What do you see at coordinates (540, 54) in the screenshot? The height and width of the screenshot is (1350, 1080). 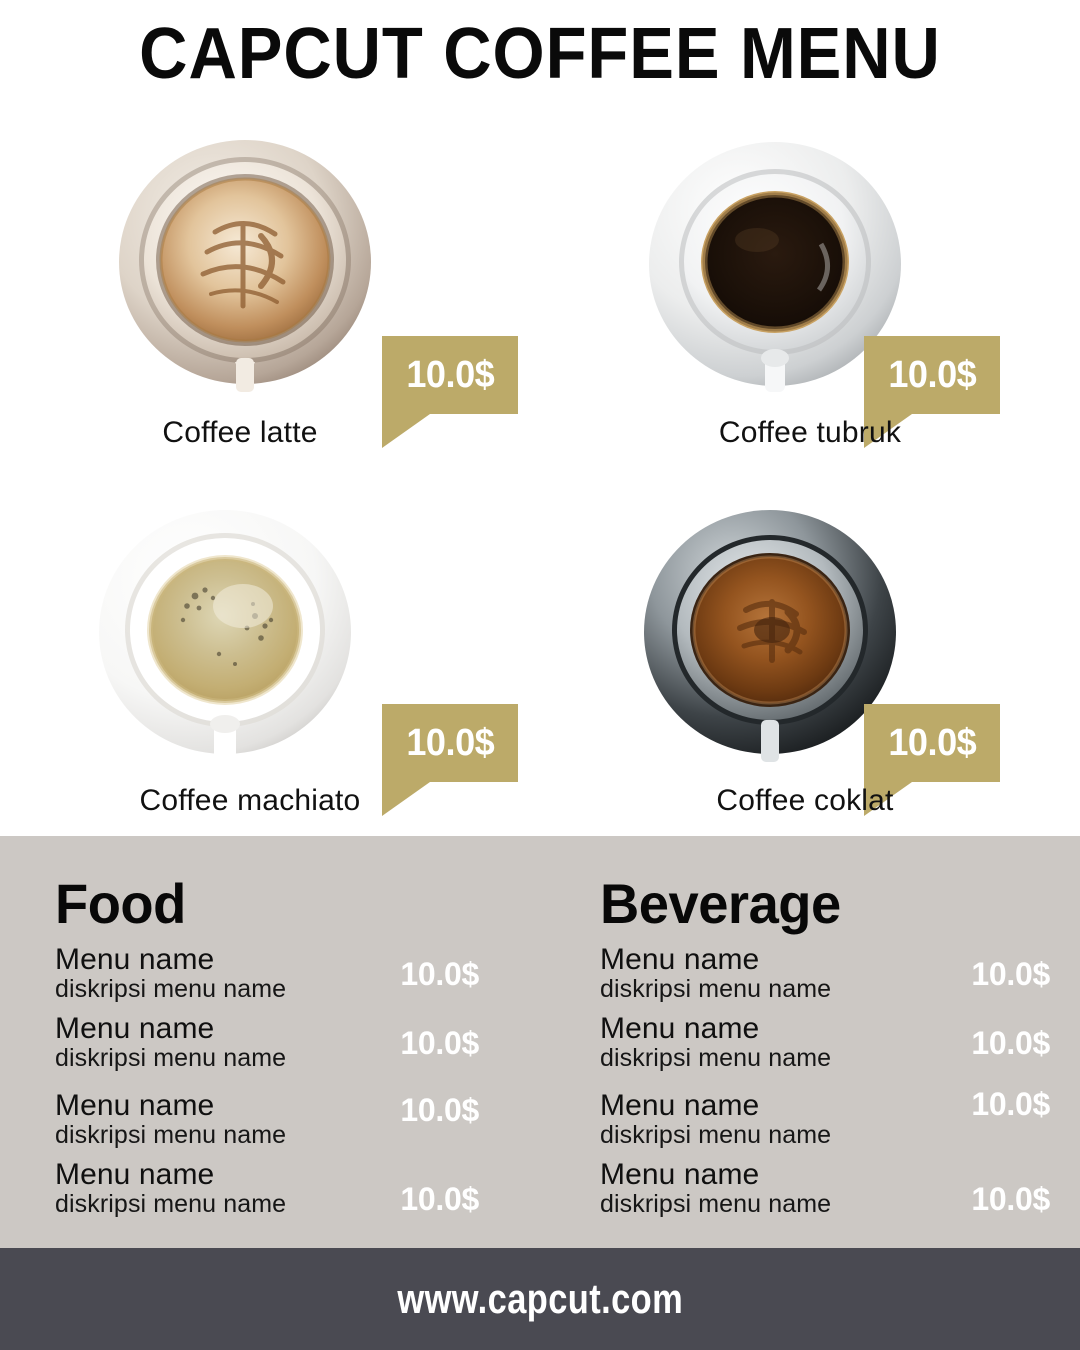 I see `page-title: CAPCUT COFFEE MENU` at bounding box center [540, 54].